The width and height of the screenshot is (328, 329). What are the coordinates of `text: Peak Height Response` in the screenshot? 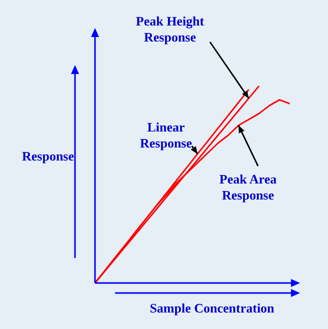 It's located at (170, 28).